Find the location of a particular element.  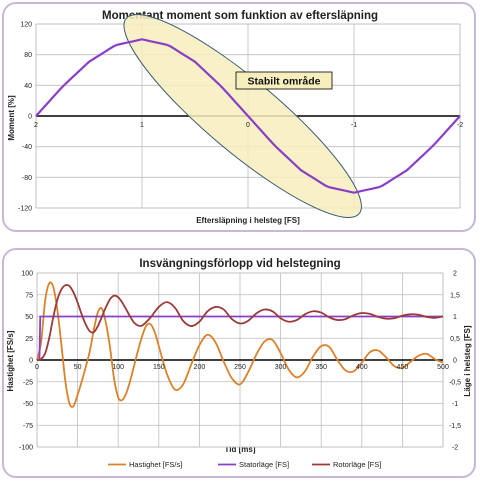

chart2-y2tick-label: 0,5 is located at coordinates (455, 339).